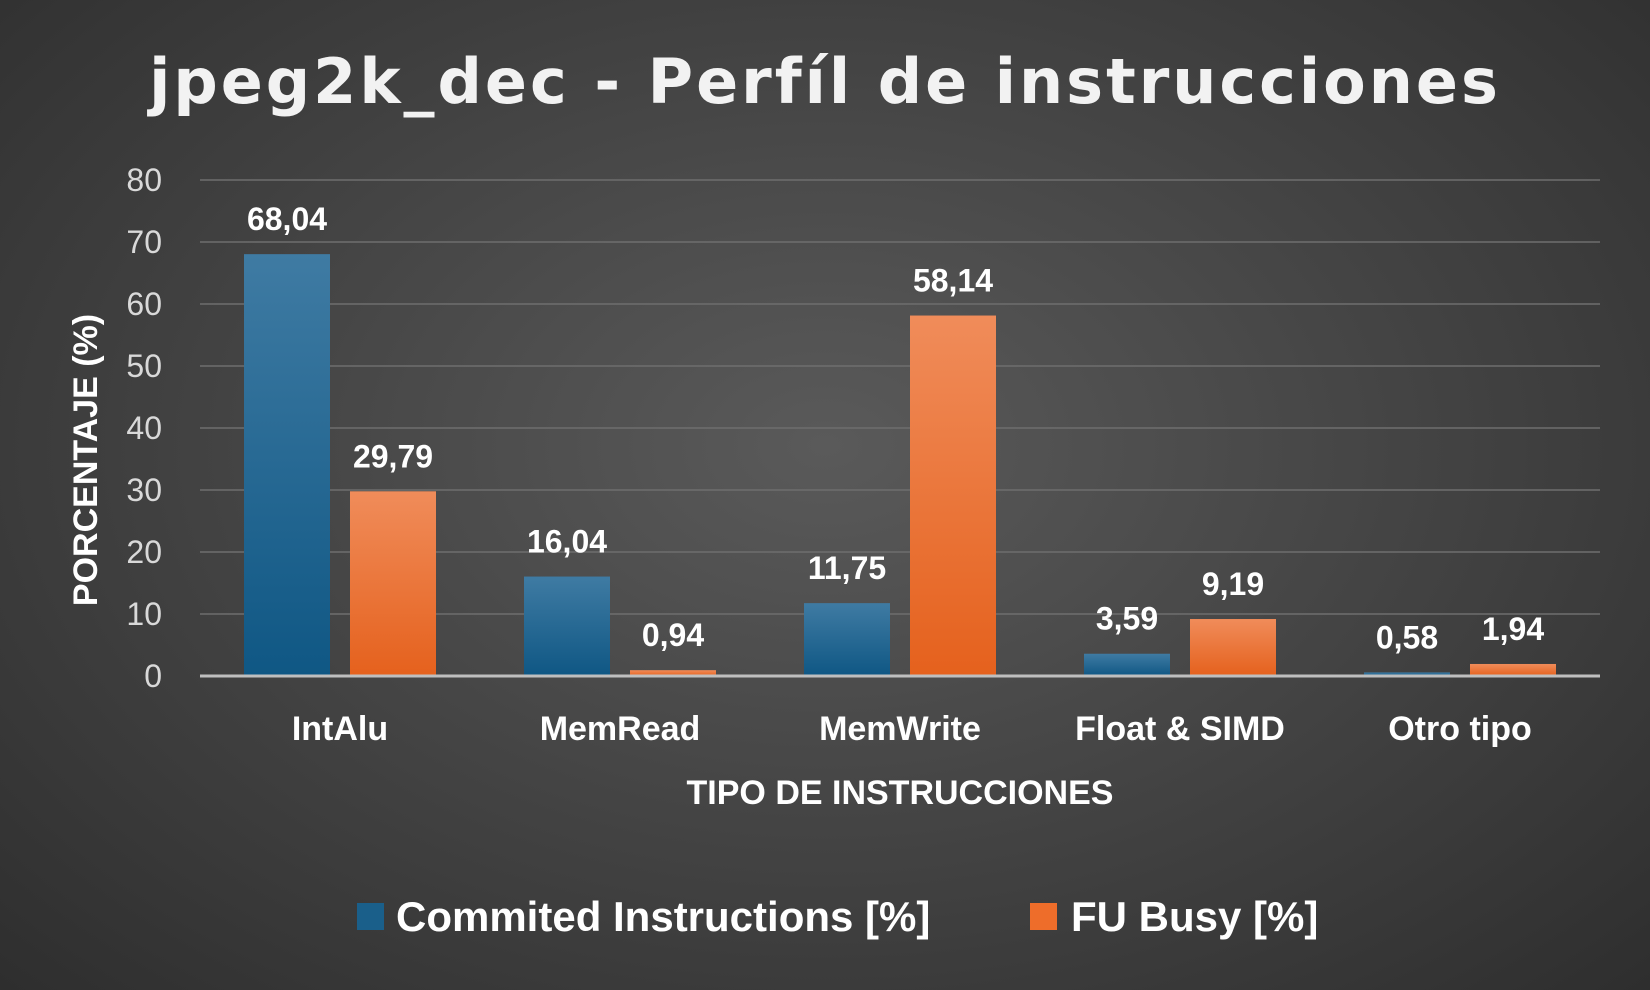 The height and width of the screenshot is (990, 1650). What do you see at coordinates (1194, 916) in the screenshot?
I see `legend-label-fu-busy: FU Busy [%]` at bounding box center [1194, 916].